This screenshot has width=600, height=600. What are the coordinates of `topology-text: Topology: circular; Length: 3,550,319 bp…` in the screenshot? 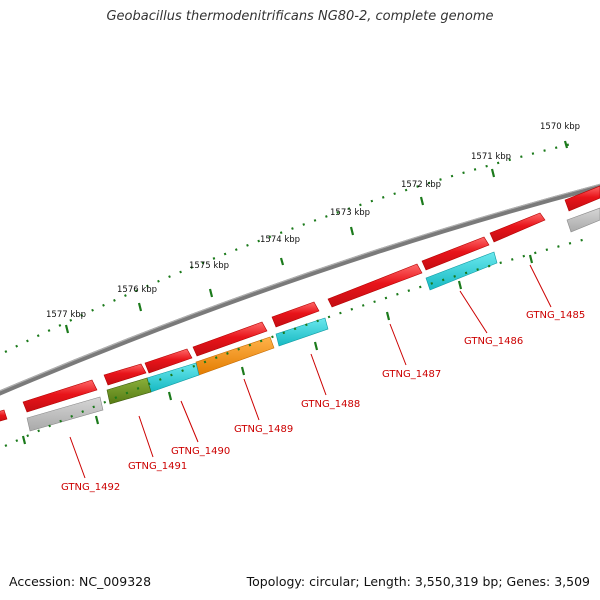 It's located at (418, 581).